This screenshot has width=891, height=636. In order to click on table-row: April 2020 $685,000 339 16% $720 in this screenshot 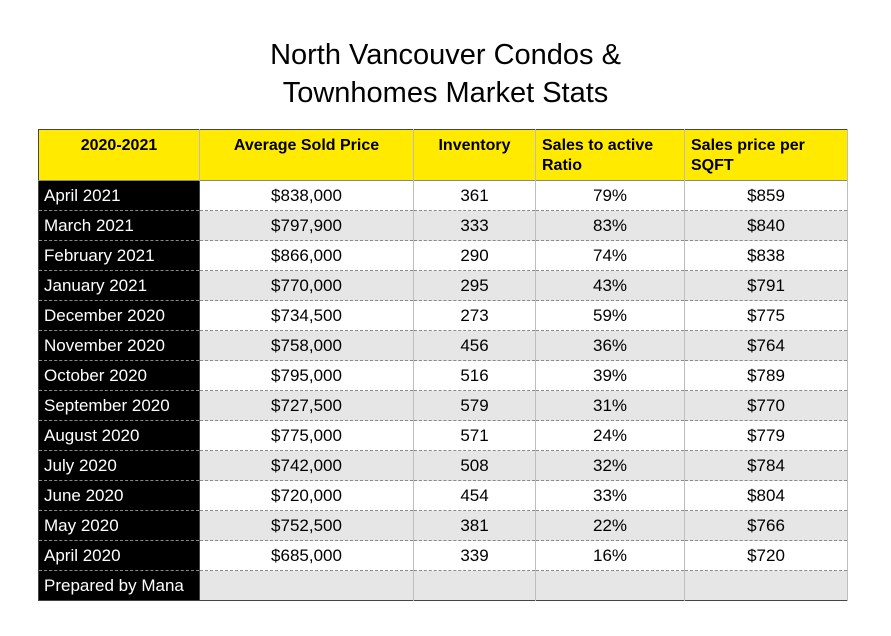, I will do `click(443, 555)`.